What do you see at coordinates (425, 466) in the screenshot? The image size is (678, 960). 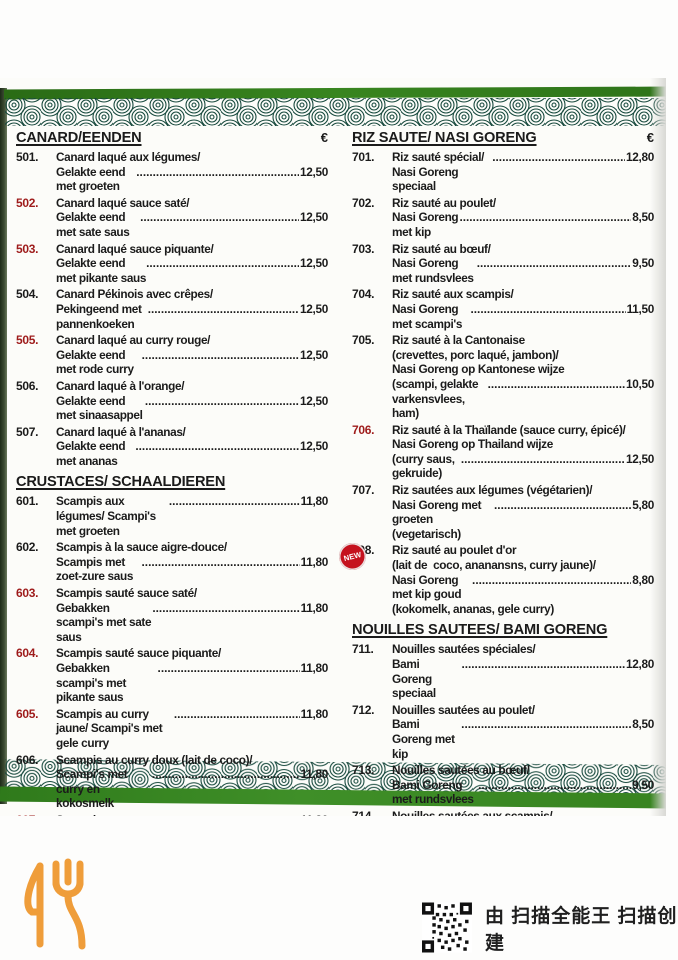 I see `item-text: (curry saus, gekruide)` at bounding box center [425, 466].